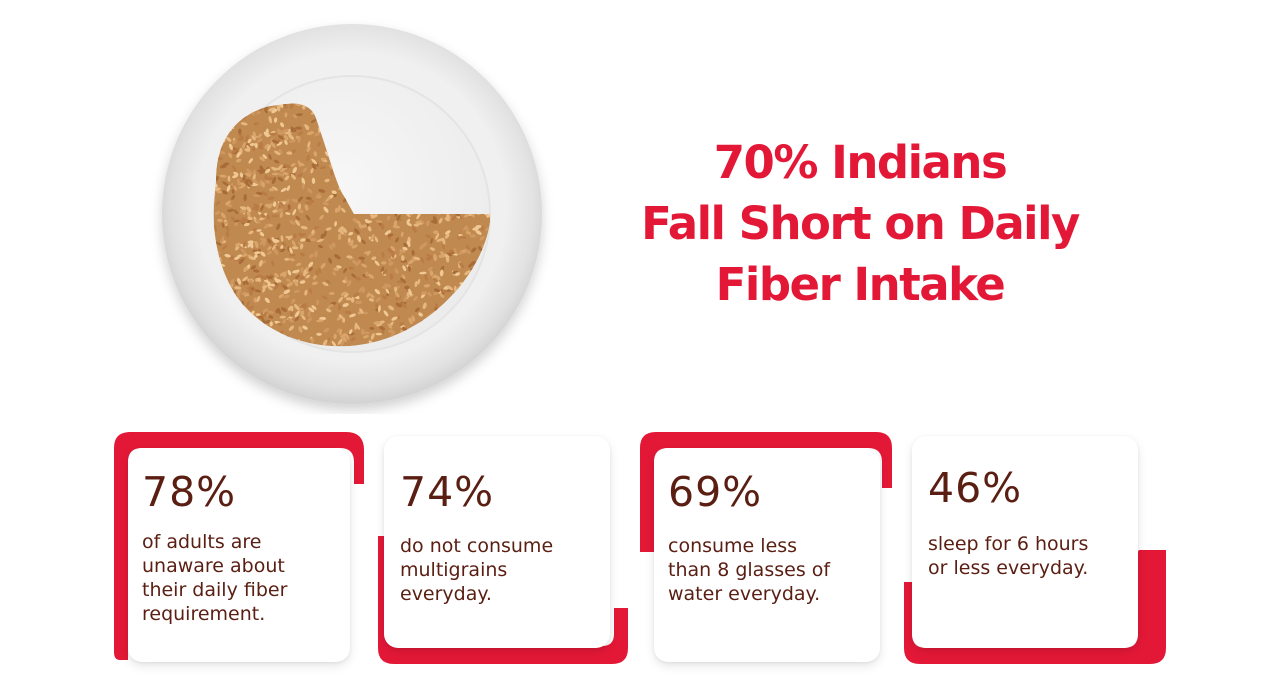  Describe the element at coordinates (1008, 544) in the screenshot. I see `stat-desc-4-line-1: sleep for 6 hours` at that location.